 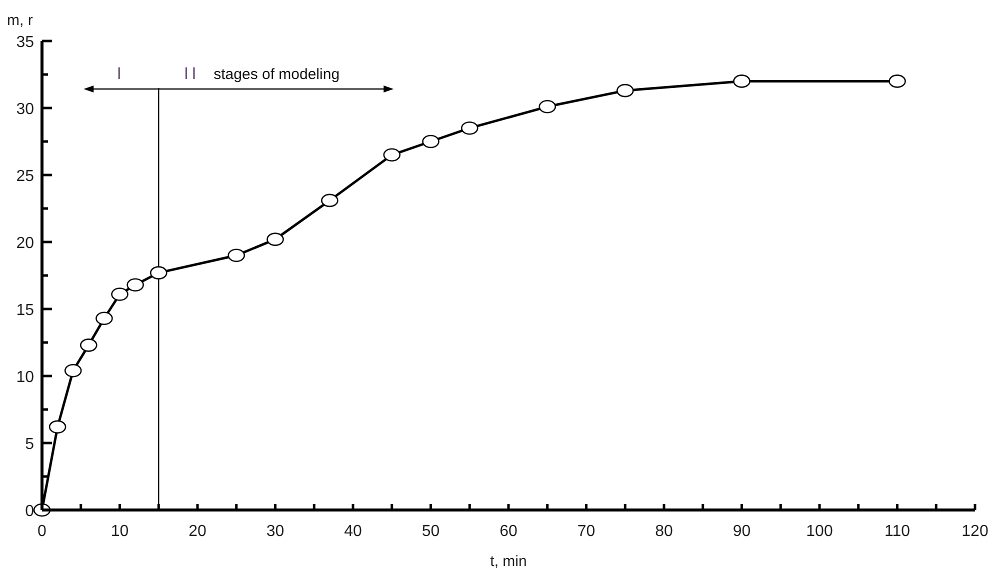 What do you see at coordinates (119, 531) in the screenshot?
I see `x-tick-label: 10` at bounding box center [119, 531].